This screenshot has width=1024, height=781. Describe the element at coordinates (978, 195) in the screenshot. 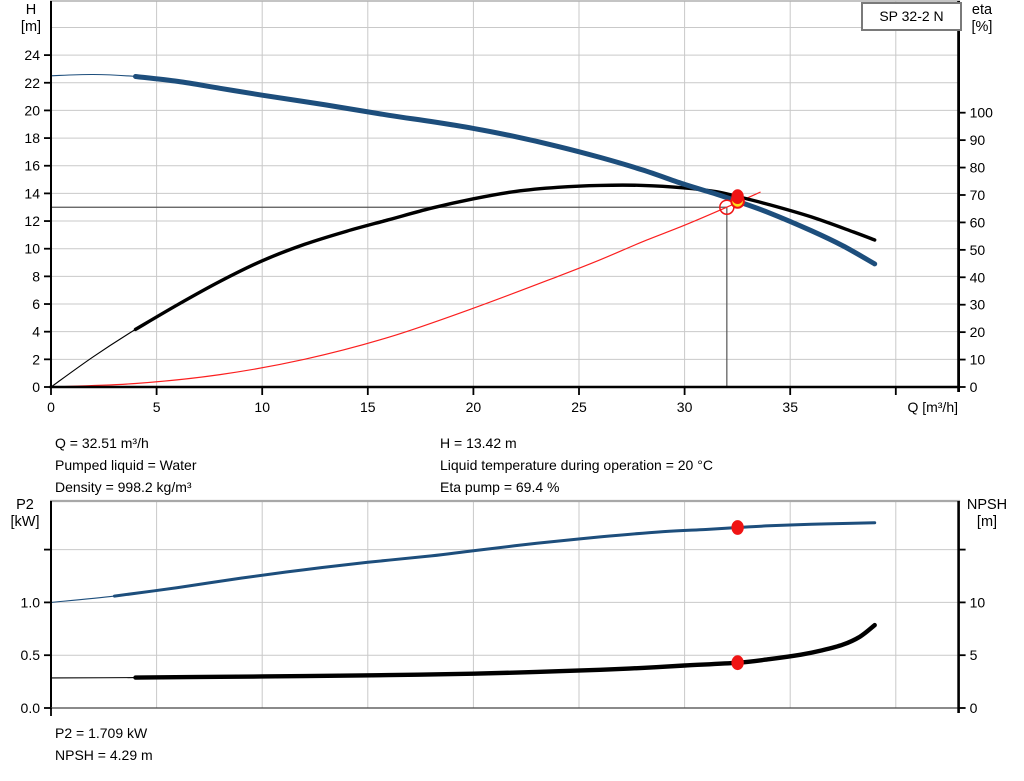

I see `svg-text: 70` at that location.